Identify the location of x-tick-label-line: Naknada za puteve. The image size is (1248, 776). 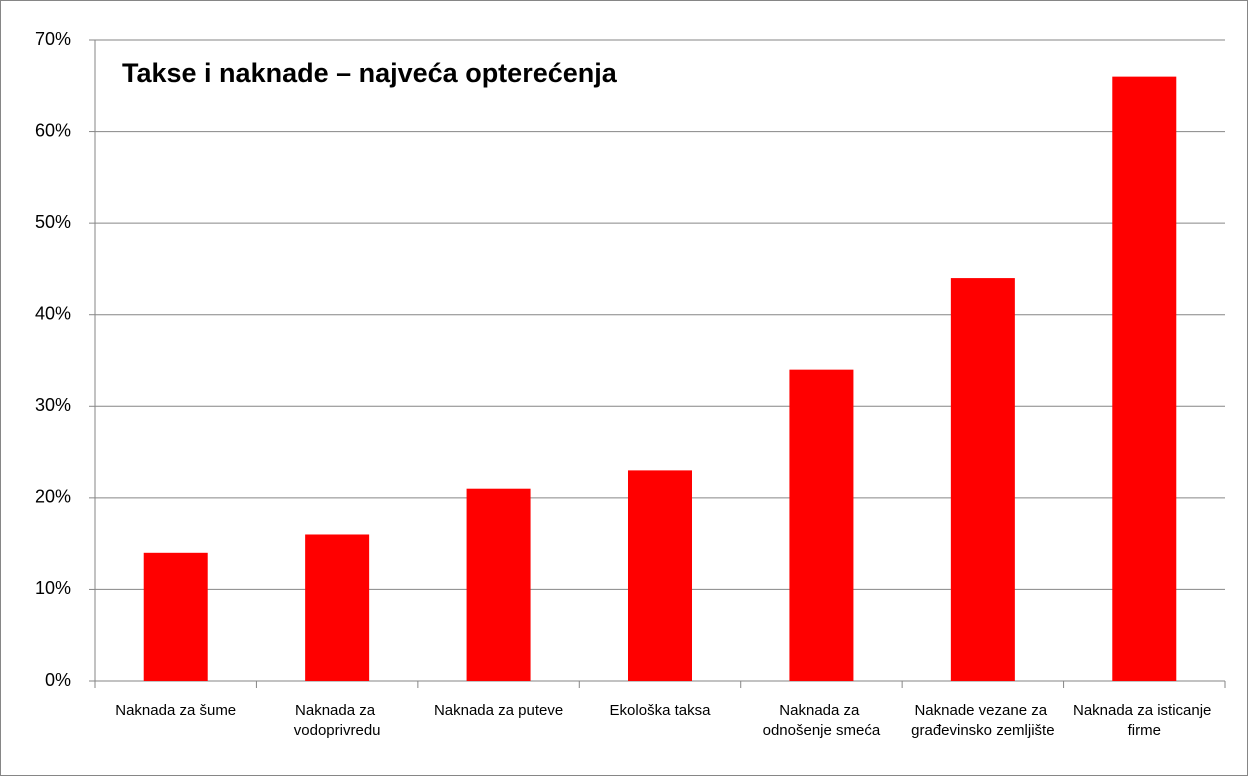
(498, 710).